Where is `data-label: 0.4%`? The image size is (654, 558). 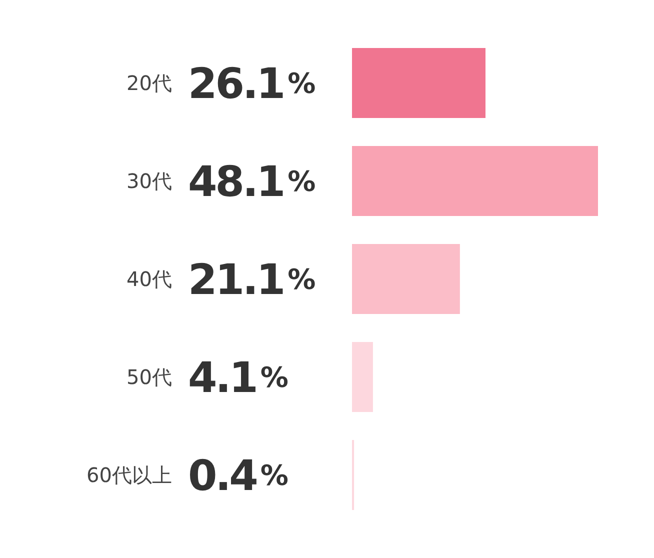
data-label: 0.4% is located at coordinates (238, 475).